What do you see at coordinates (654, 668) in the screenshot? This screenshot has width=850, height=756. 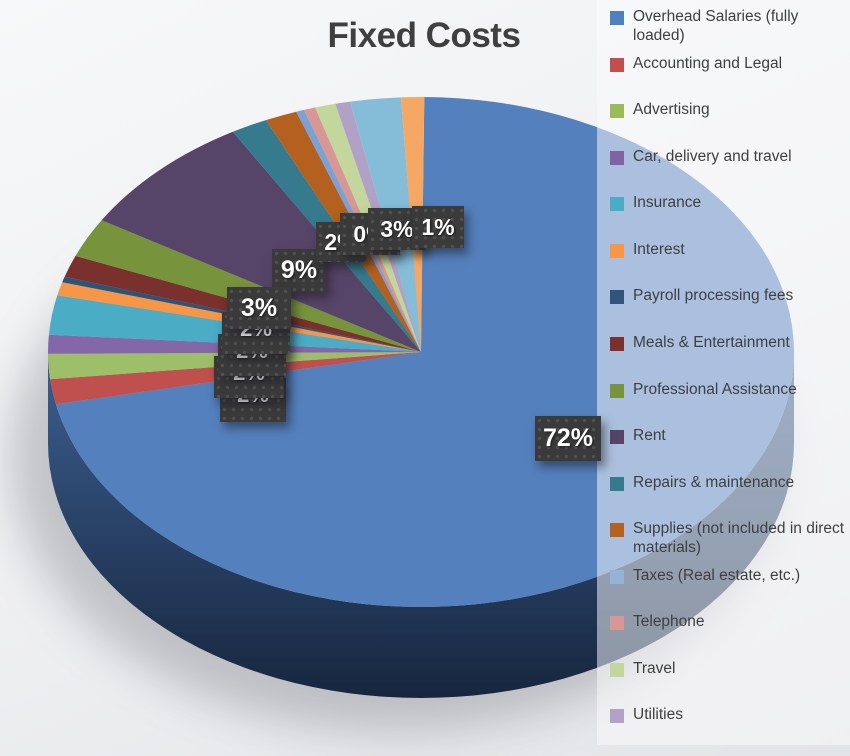 I see `legend-label: Travel` at bounding box center [654, 668].